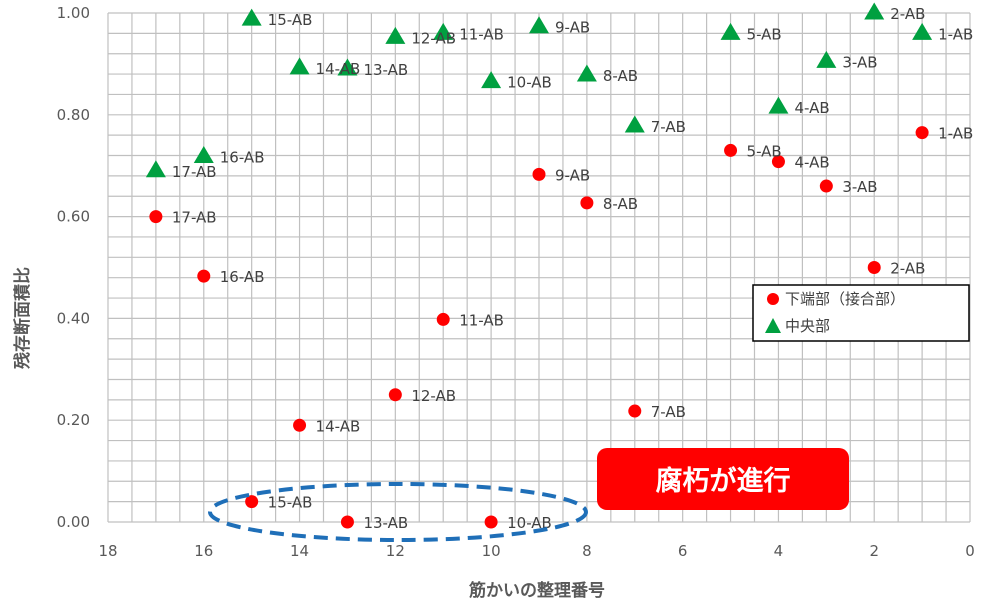 The height and width of the screenshot is (604, 998). I want to click on center-point-label: 17-AB, so click(194, 172).